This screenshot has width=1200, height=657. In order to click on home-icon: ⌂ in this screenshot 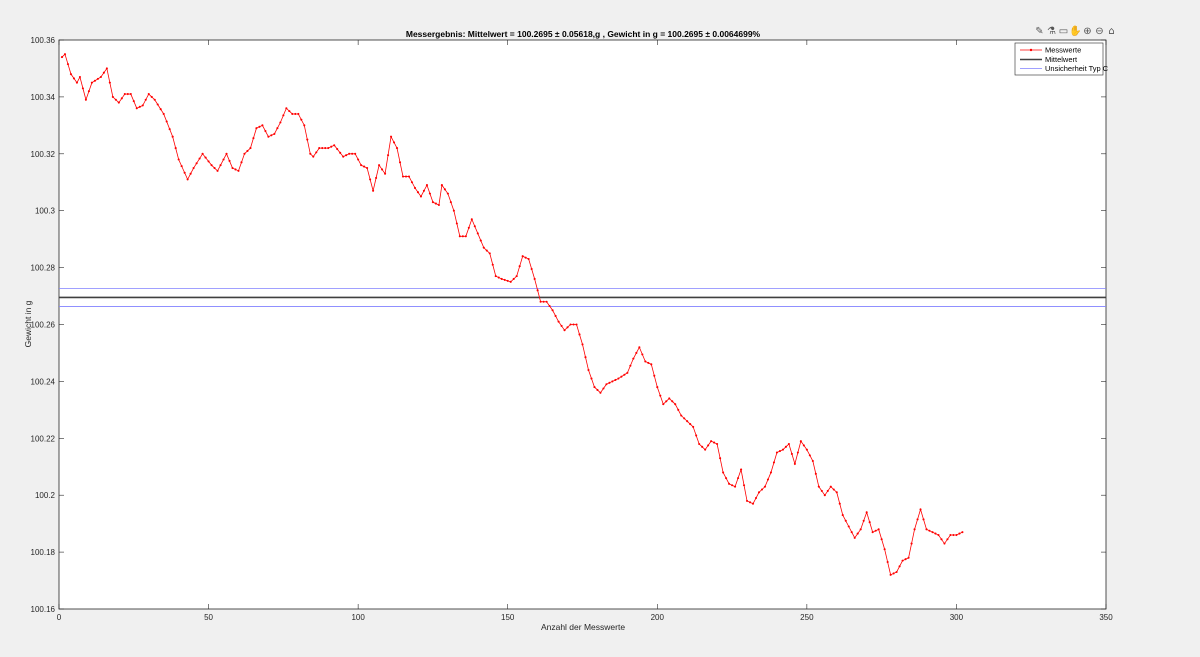, I will do `click(1111, 31)`.